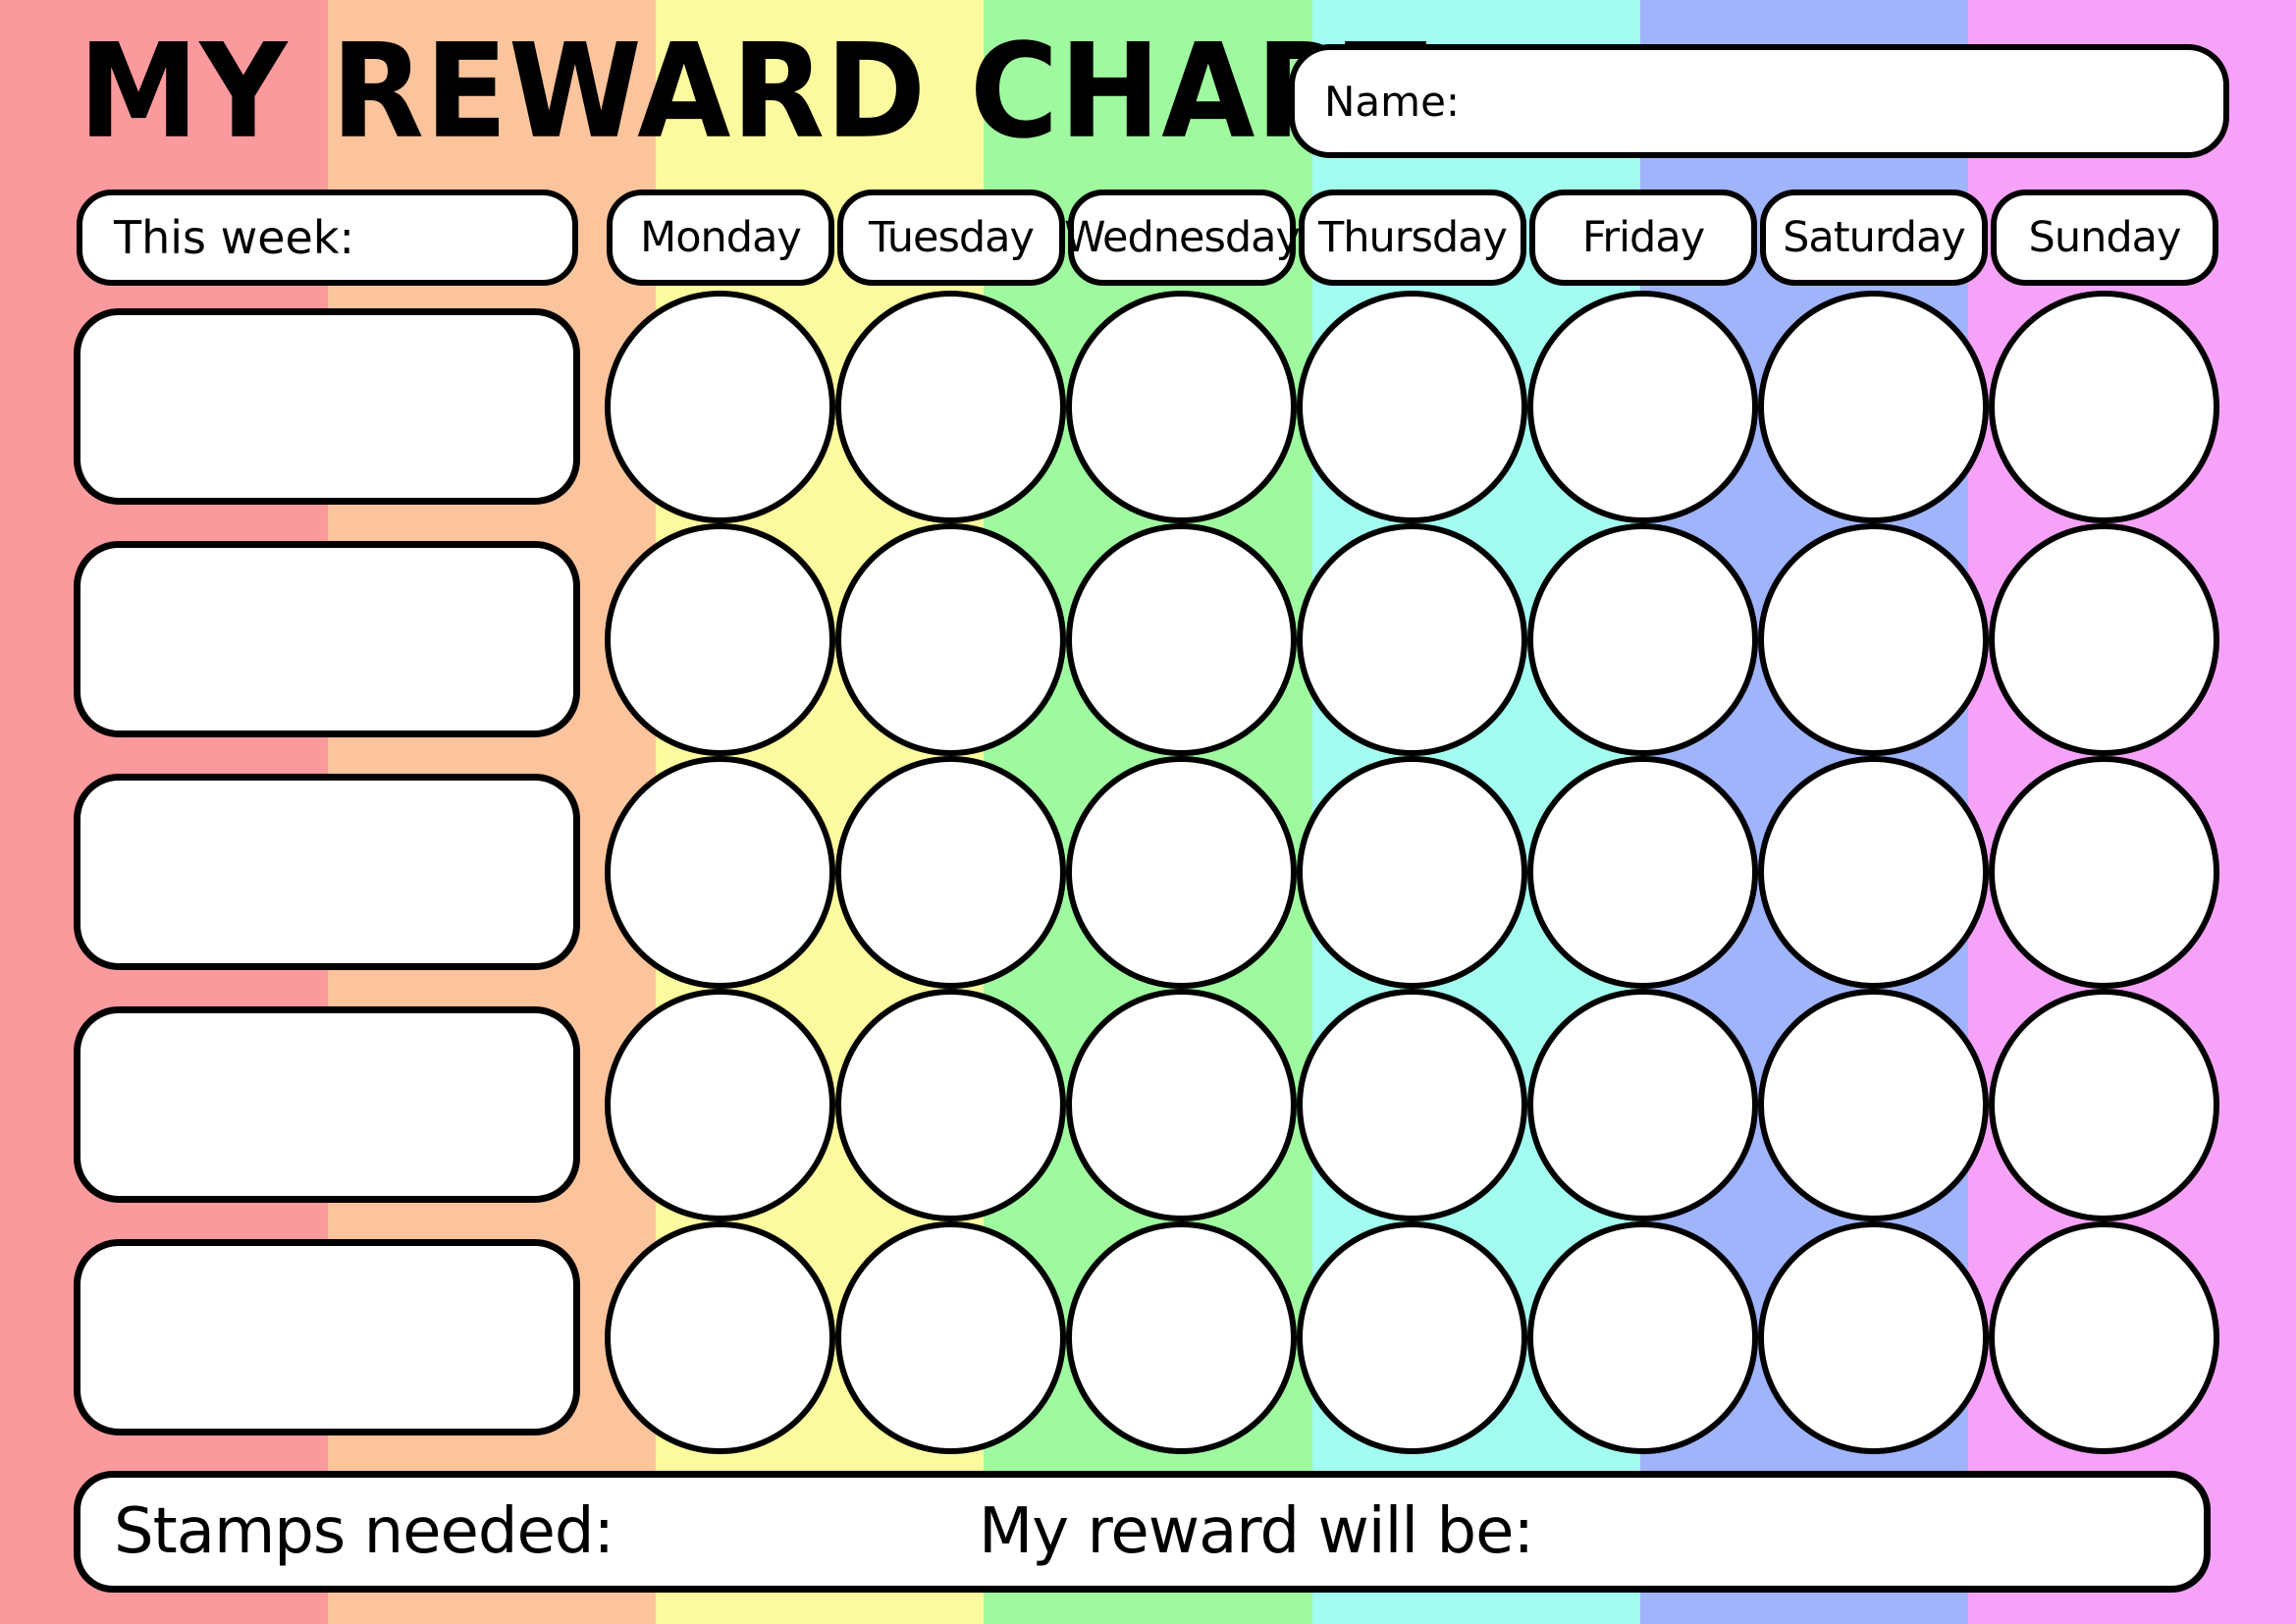 This screenshot has height=1624, width=2296. I want to click on day-label: Saturday, so click(1875, 237).